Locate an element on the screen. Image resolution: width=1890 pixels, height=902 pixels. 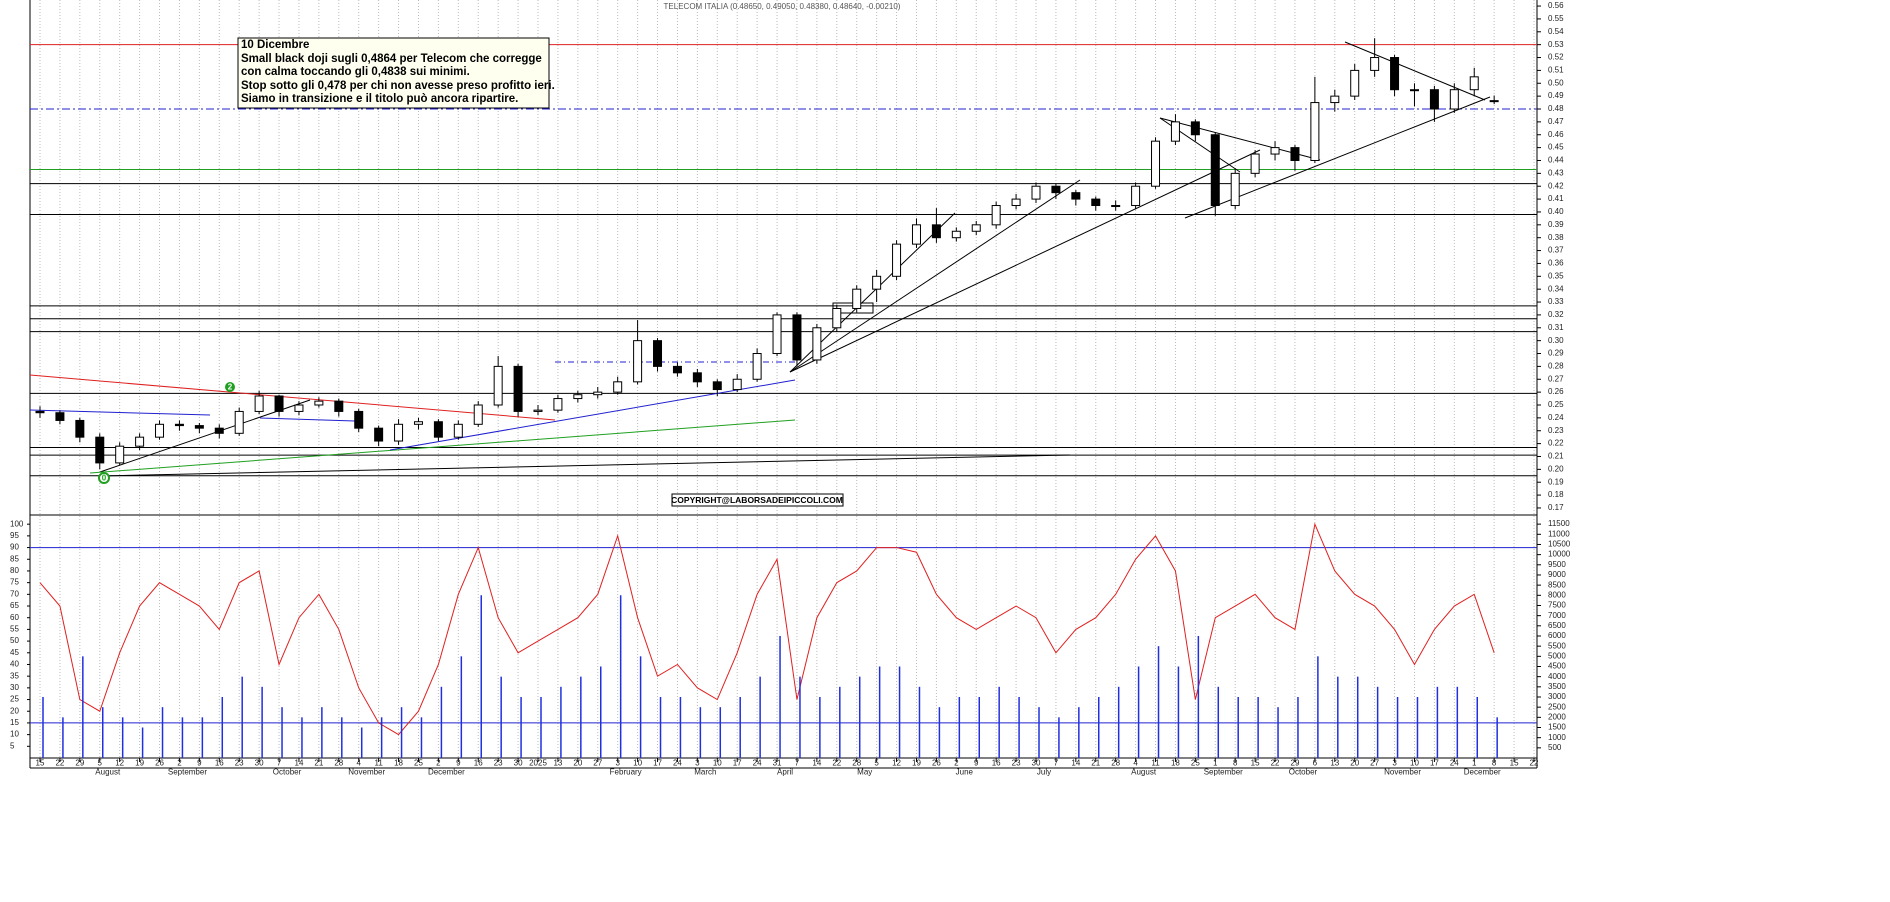
month-label: August is located at coordinates (1144, 772).